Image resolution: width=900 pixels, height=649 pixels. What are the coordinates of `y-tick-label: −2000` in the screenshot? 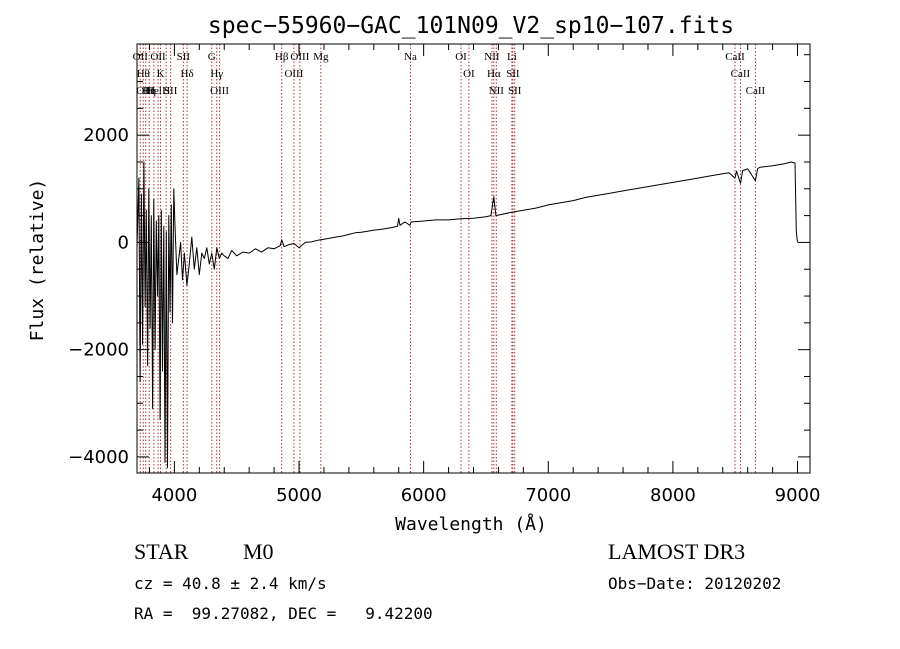 It's located at (98, 350).